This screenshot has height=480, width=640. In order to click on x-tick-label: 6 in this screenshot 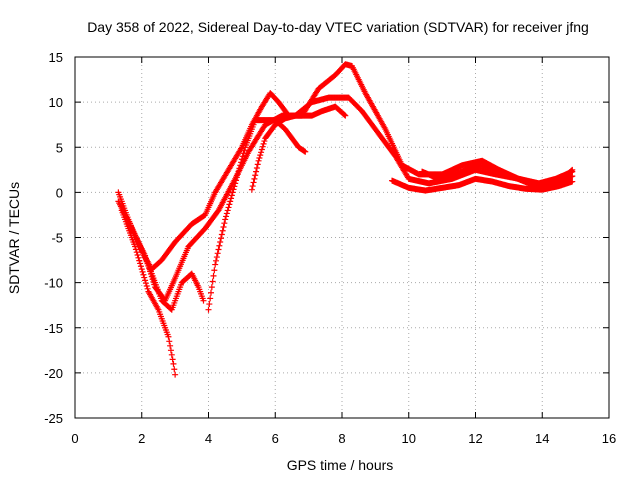, I will do `click(275, 438)`.